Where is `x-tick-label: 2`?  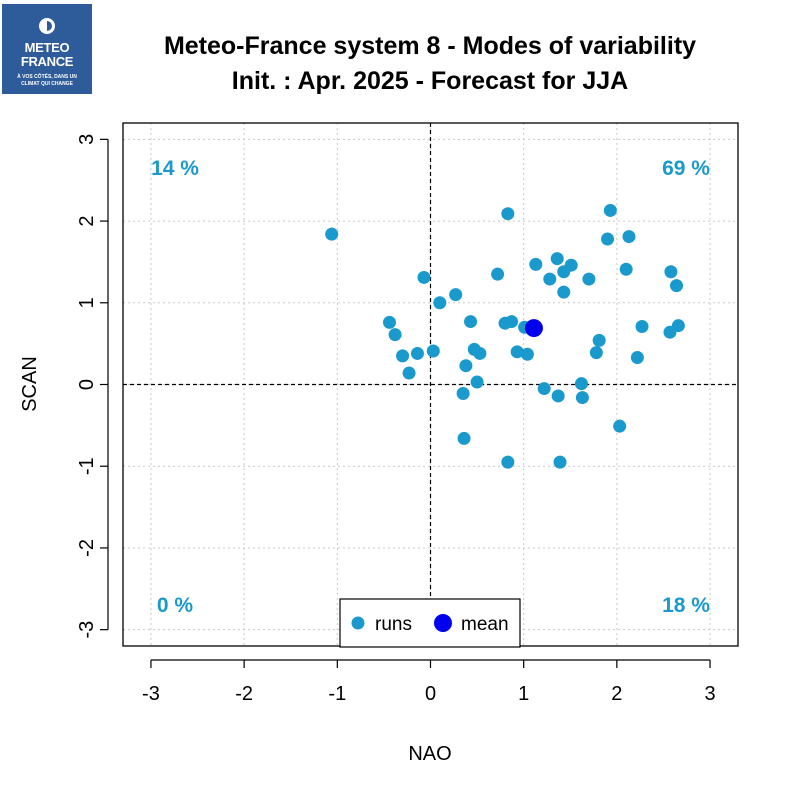
x-tick-label: 2 is located at coordinates (616, 694).